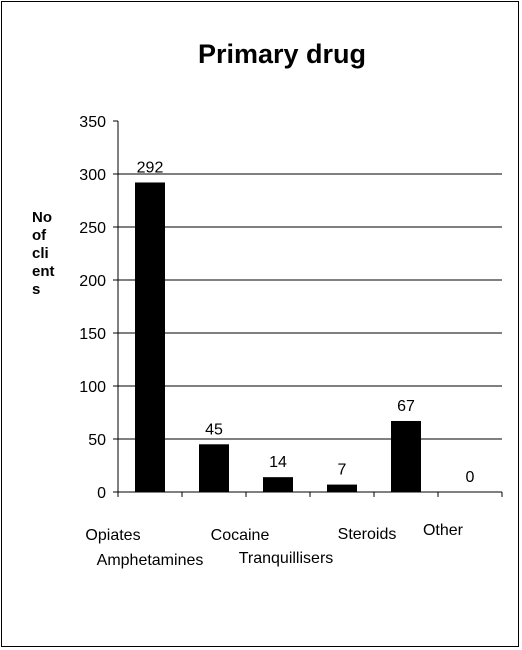  Describe the element at coordinates (36, 289) in the screenshot. I see `y-axis-label-line: s` at that location.